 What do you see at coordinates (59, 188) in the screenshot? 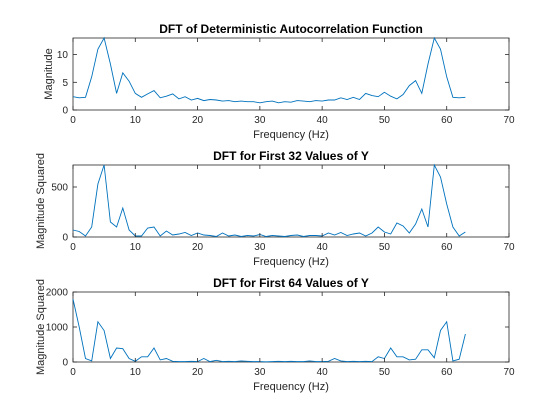
I see `y-tick-label: 500` at bounding box center [59, 188].